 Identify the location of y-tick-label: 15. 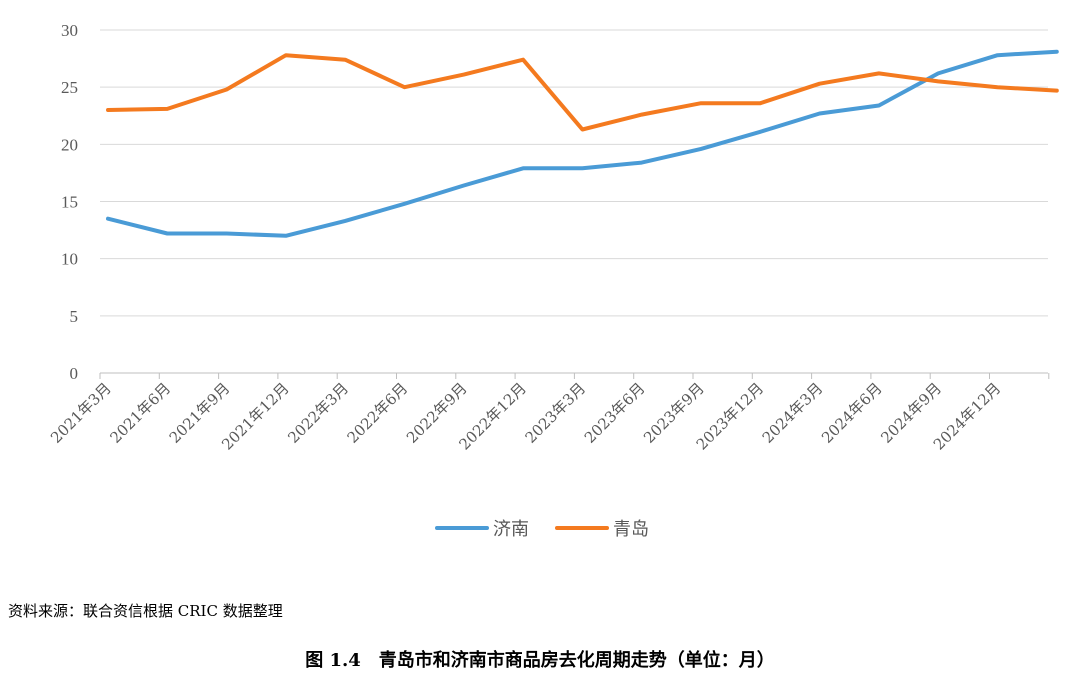
(69, 202).